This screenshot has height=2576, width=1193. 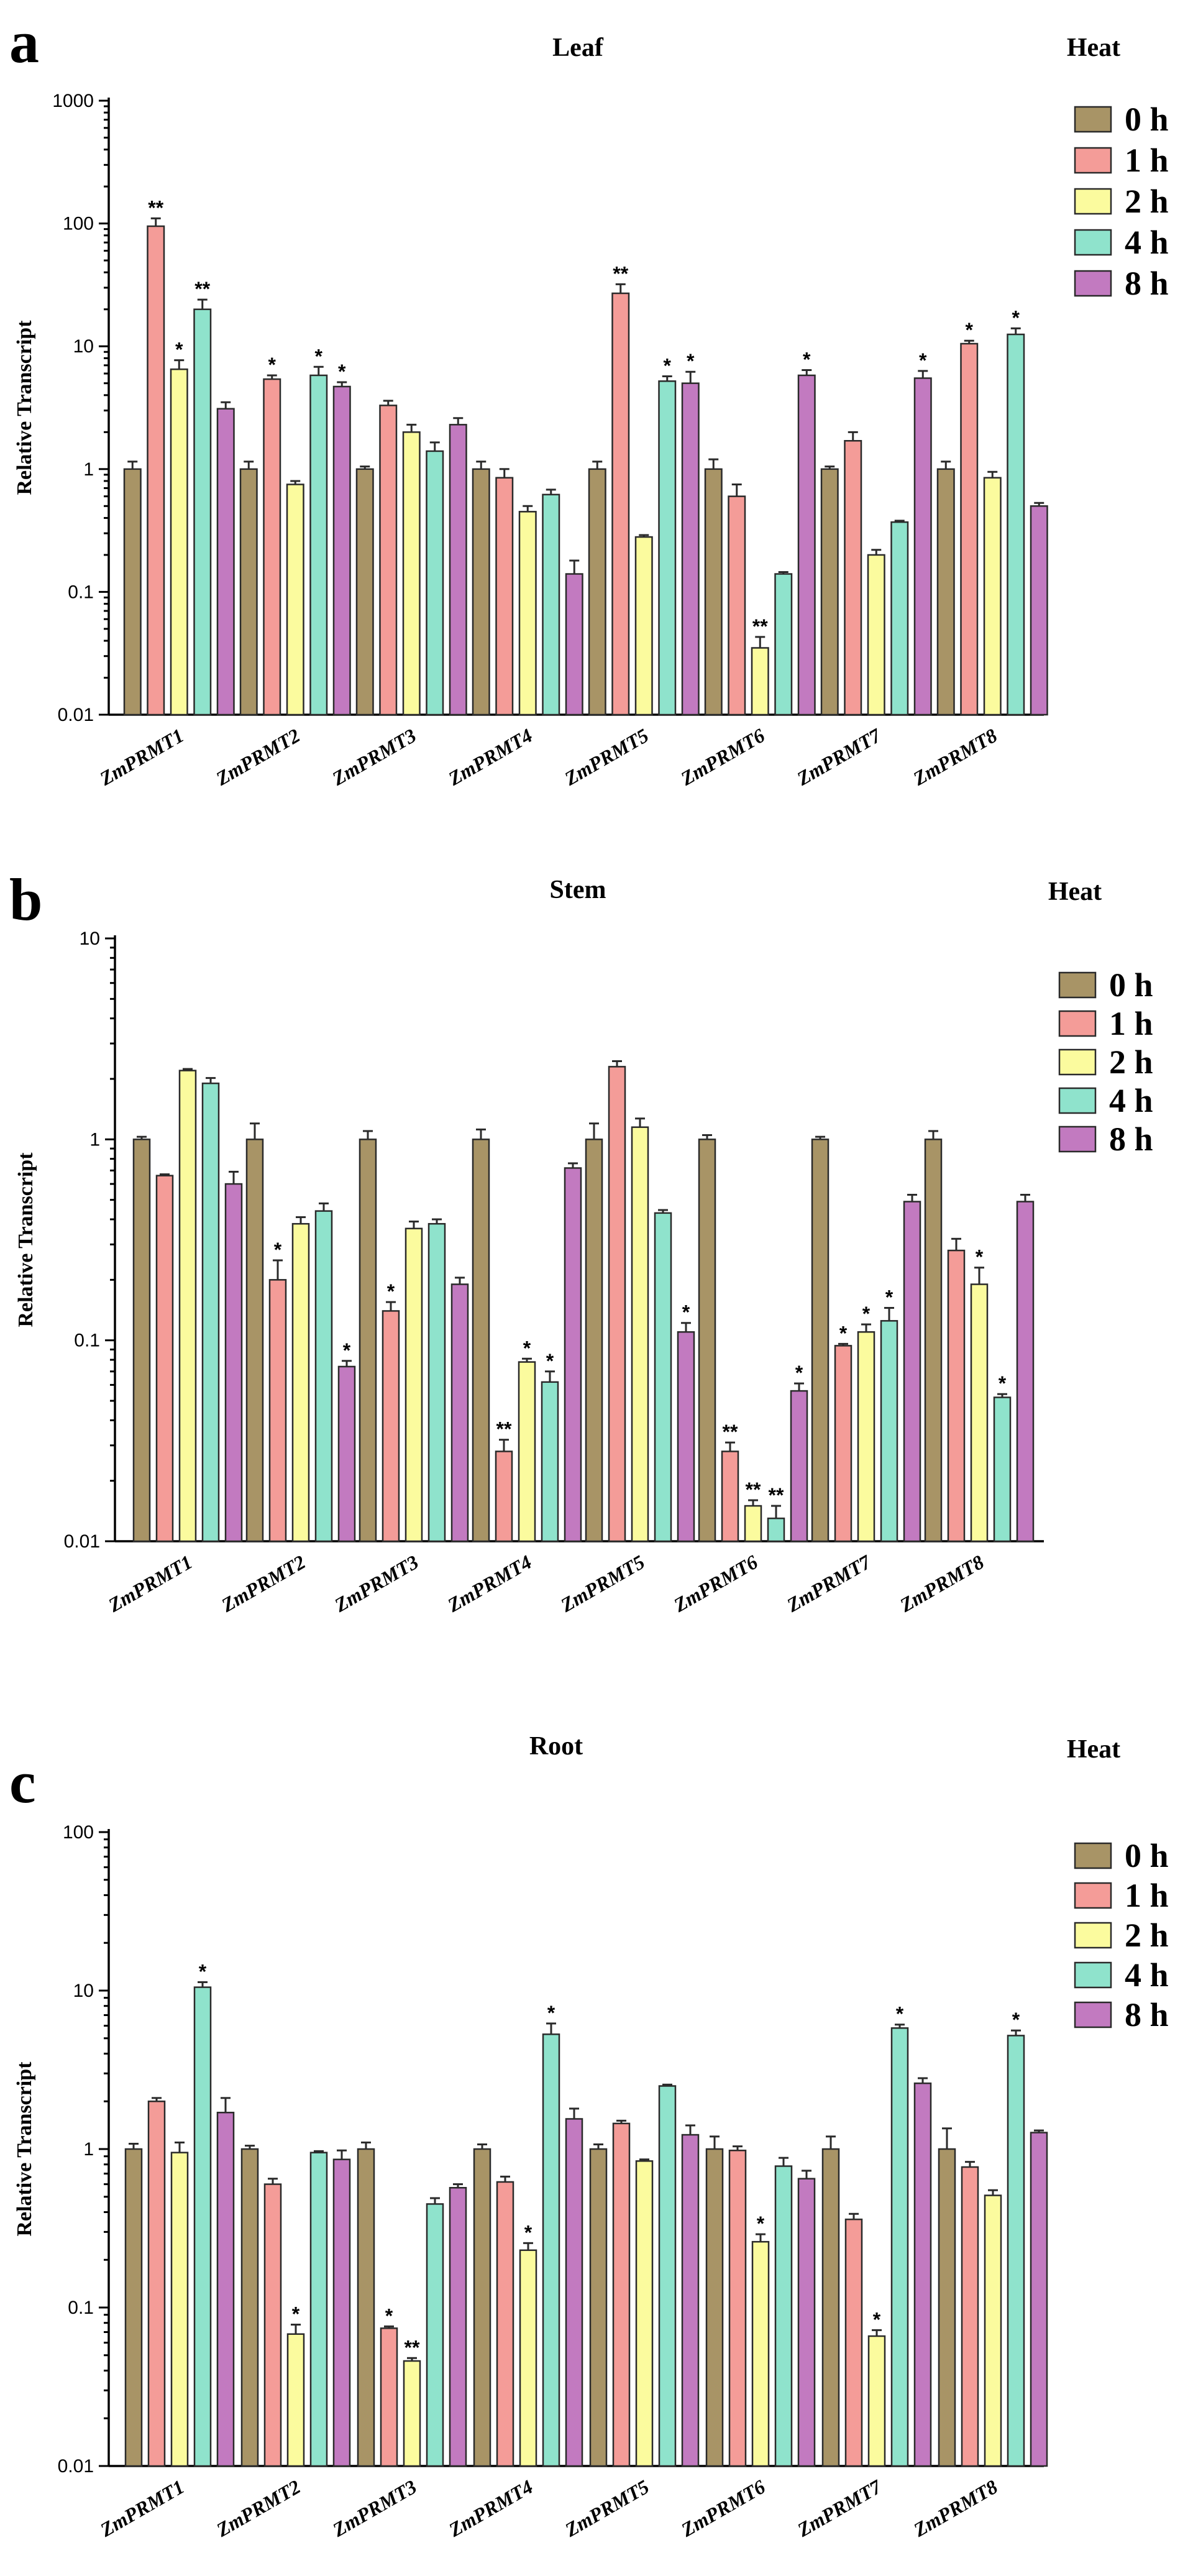 I want to click on bar-zmprmt8-0h, so click(x=947, y=2307).